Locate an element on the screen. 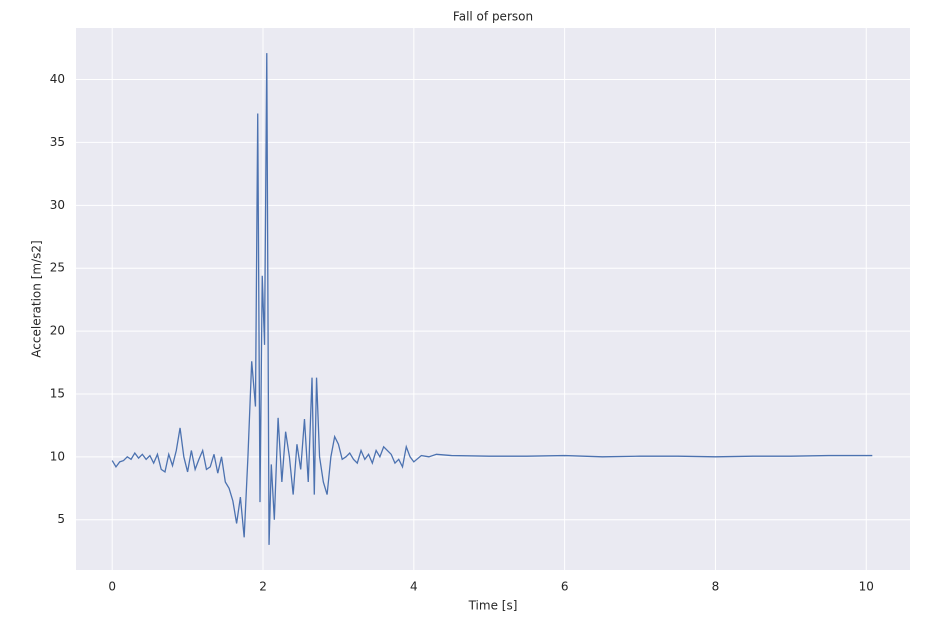  x-tick-label: 10 is located at coordinates (866, 587).